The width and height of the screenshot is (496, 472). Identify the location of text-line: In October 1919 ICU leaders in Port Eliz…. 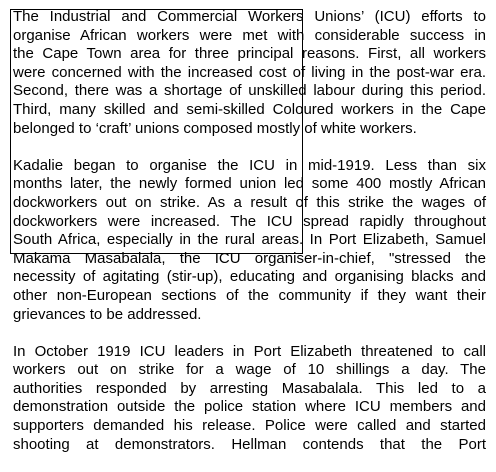
(249, 351).